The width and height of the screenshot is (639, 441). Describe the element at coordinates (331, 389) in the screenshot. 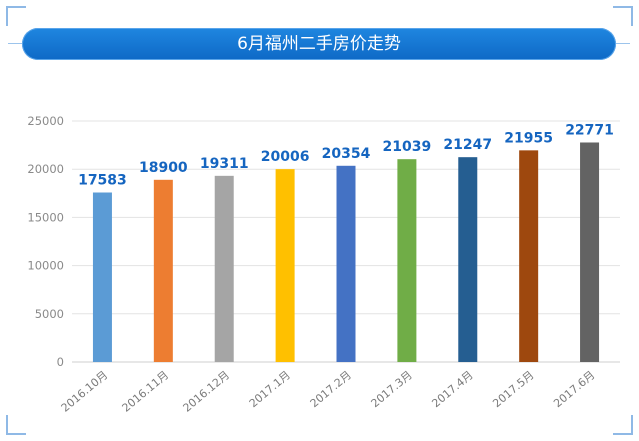

I see `x-tick-label-4: 2017.2月` at that location.